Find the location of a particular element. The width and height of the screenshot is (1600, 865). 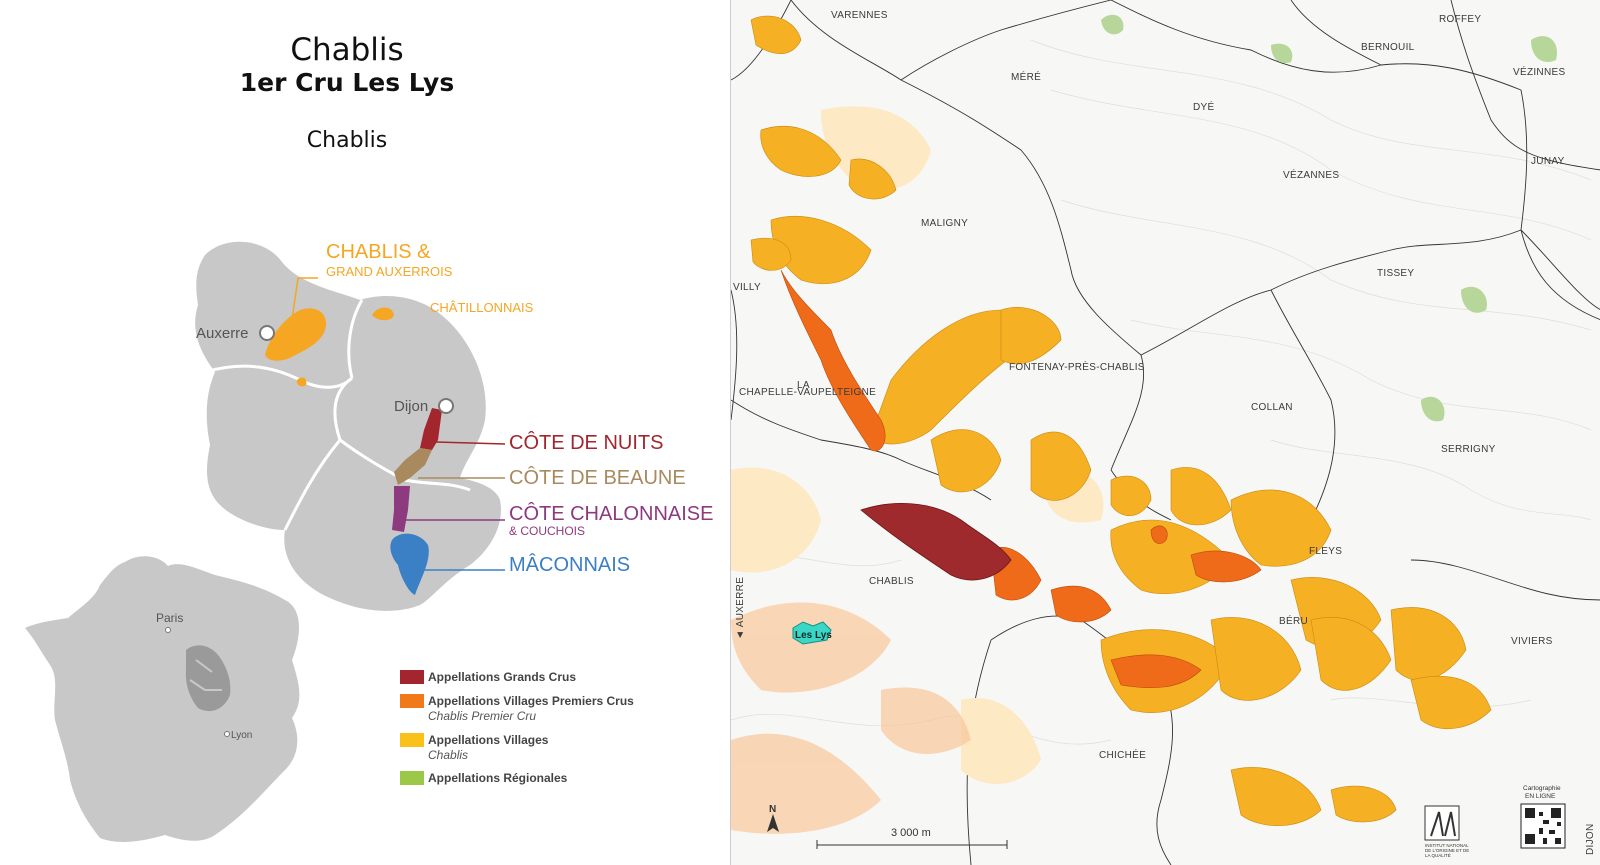

legend-label-grands-crus: Appellations Grands Crus is located at coordinates (502, 677).